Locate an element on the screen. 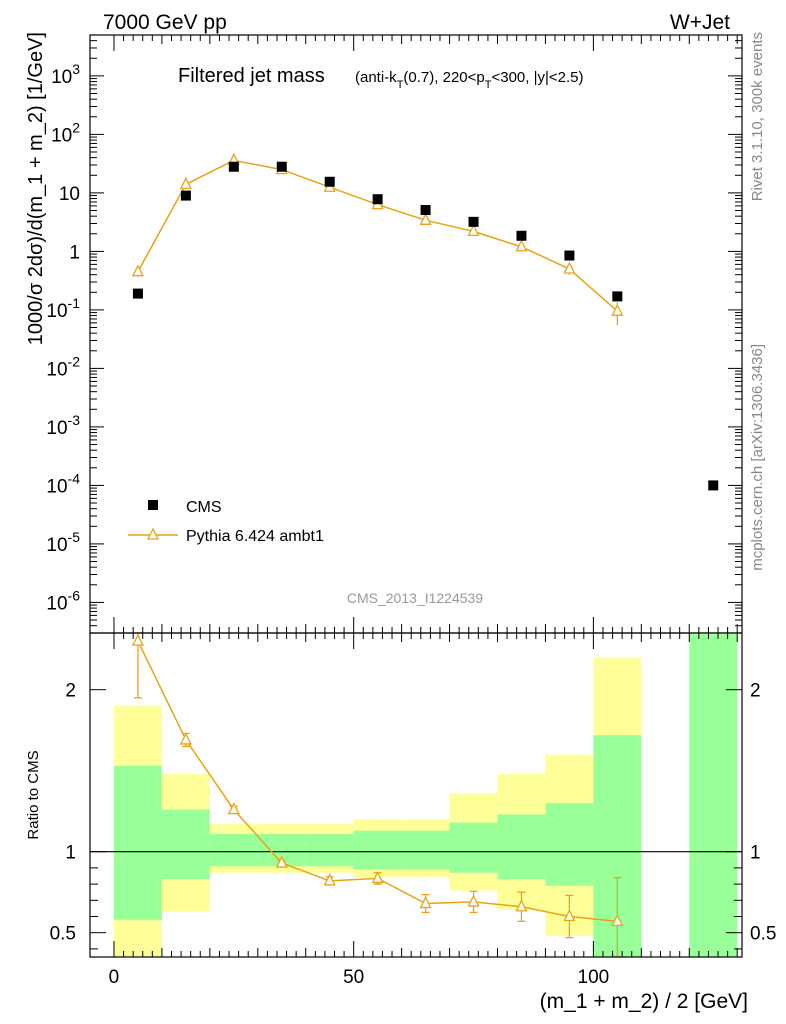 This screenshot has width=786, height=1024. ratio-y-tick-label: 0.5 is located at coordinates (63, 934).